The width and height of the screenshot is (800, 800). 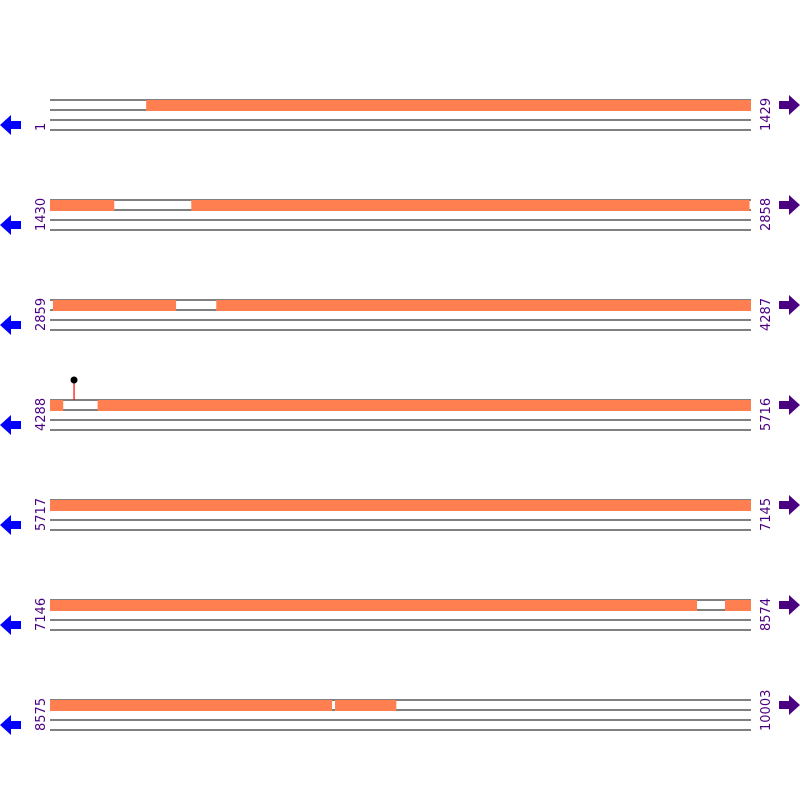 What do you see at coordinates (41, 714) in the screenshot?
I see `start-position-label: 8575` at bounding box center [41, 714].